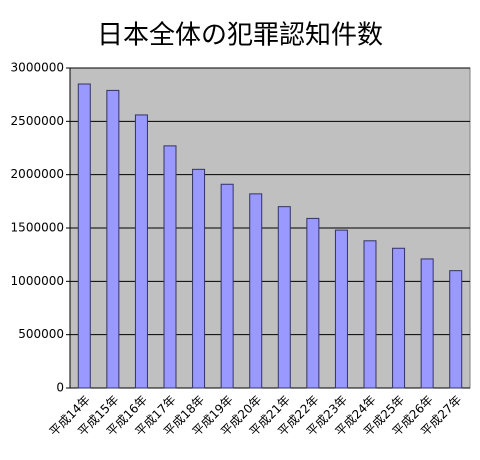  What do you see at coordinates (60, 388) in the screenshot?
I see `y-tick-label: 0` at bounding box center [60, 388].